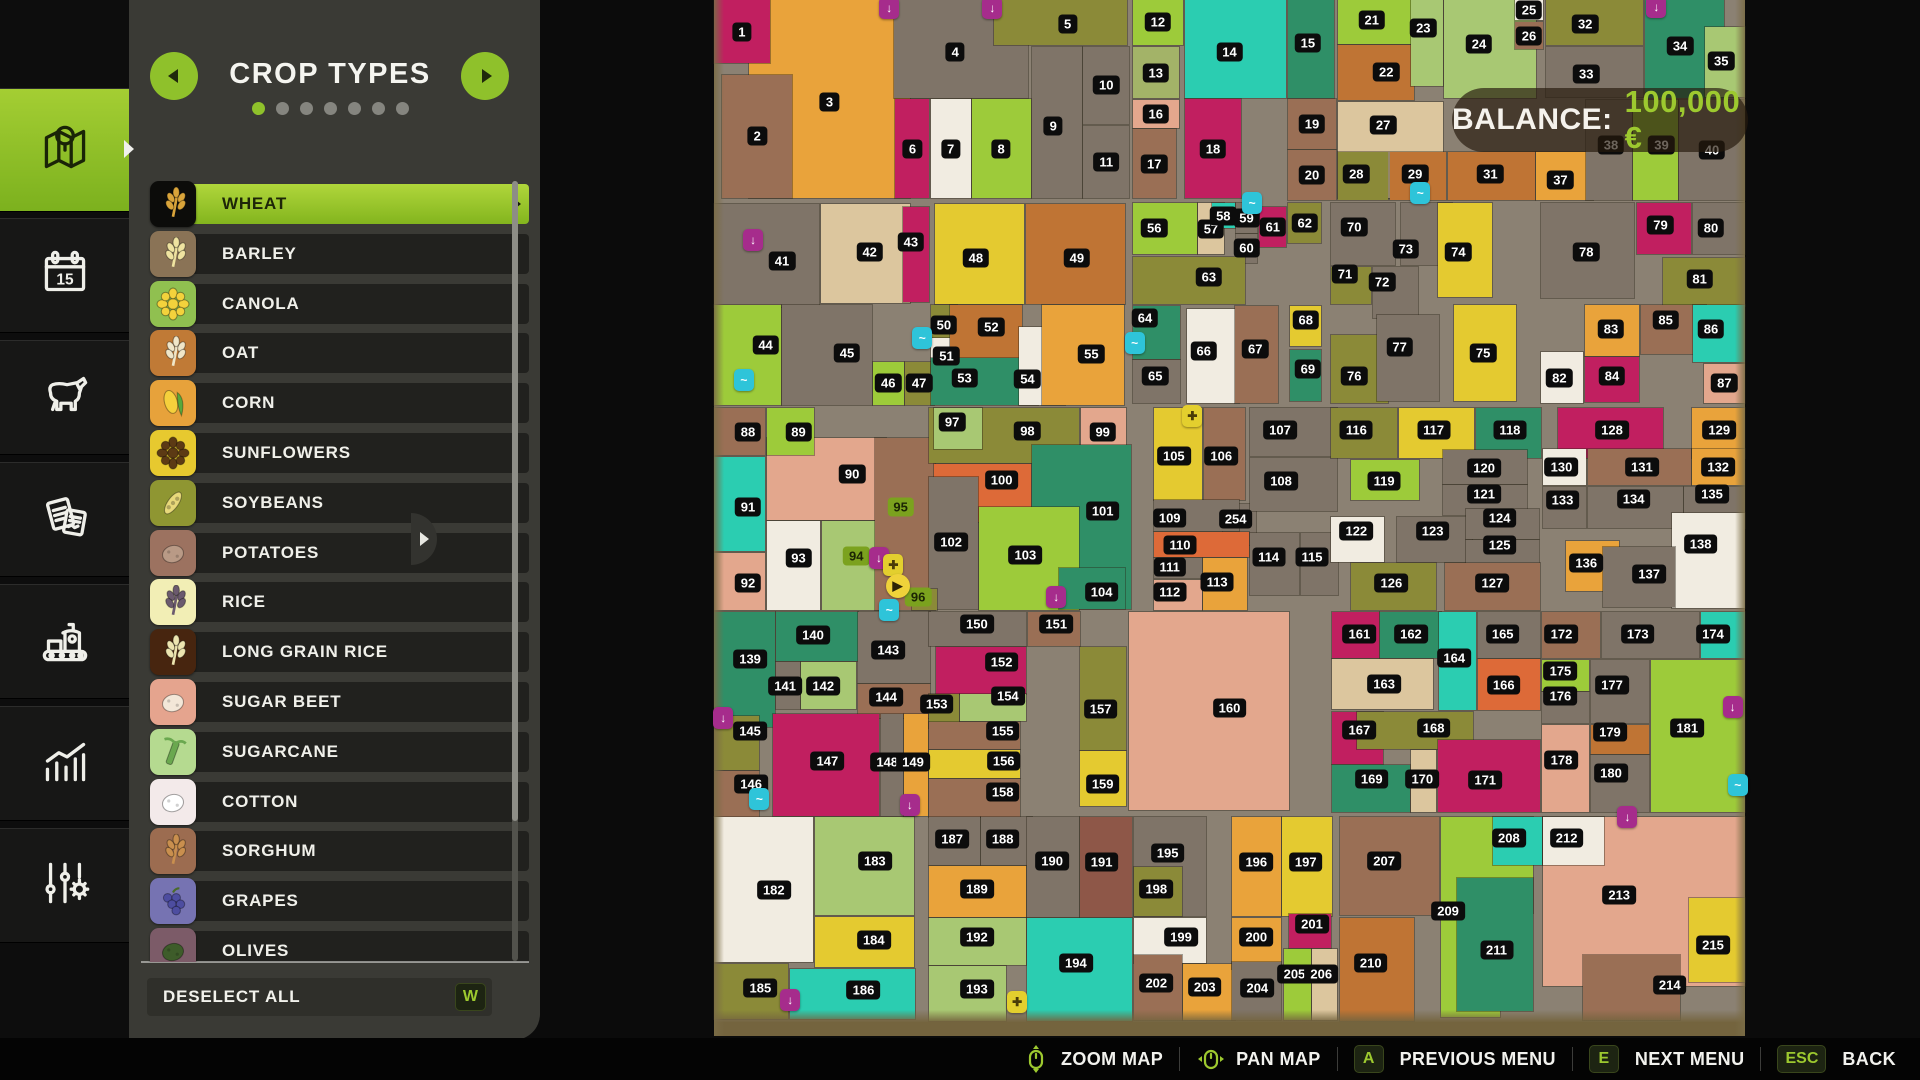 This screenshot has width=1920, height=1080. What do you see at coordinates (339, 403) in the screenshot?
I see `crop-item-corn: CORN` at bounding box center [339, 403].